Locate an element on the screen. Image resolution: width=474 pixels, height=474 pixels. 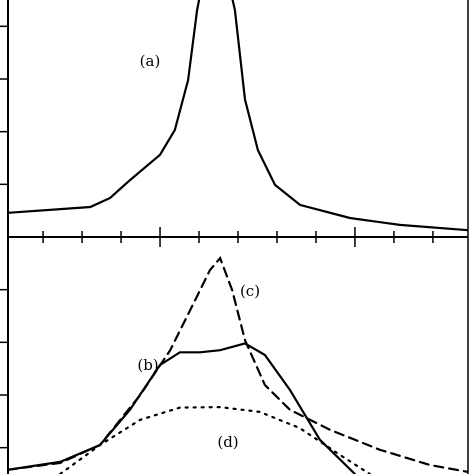
curve is located at coordinates (215, 439).